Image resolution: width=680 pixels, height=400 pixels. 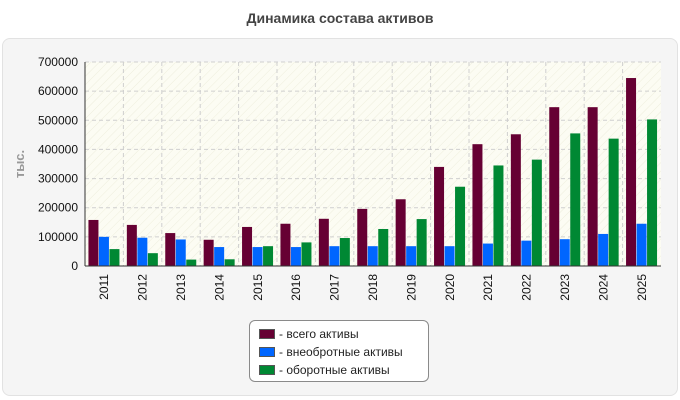 What do you see at coordinates (103, 251) in the screenshot?
I see `bar-noncurrent-2011` at bounding box center [103, 251].